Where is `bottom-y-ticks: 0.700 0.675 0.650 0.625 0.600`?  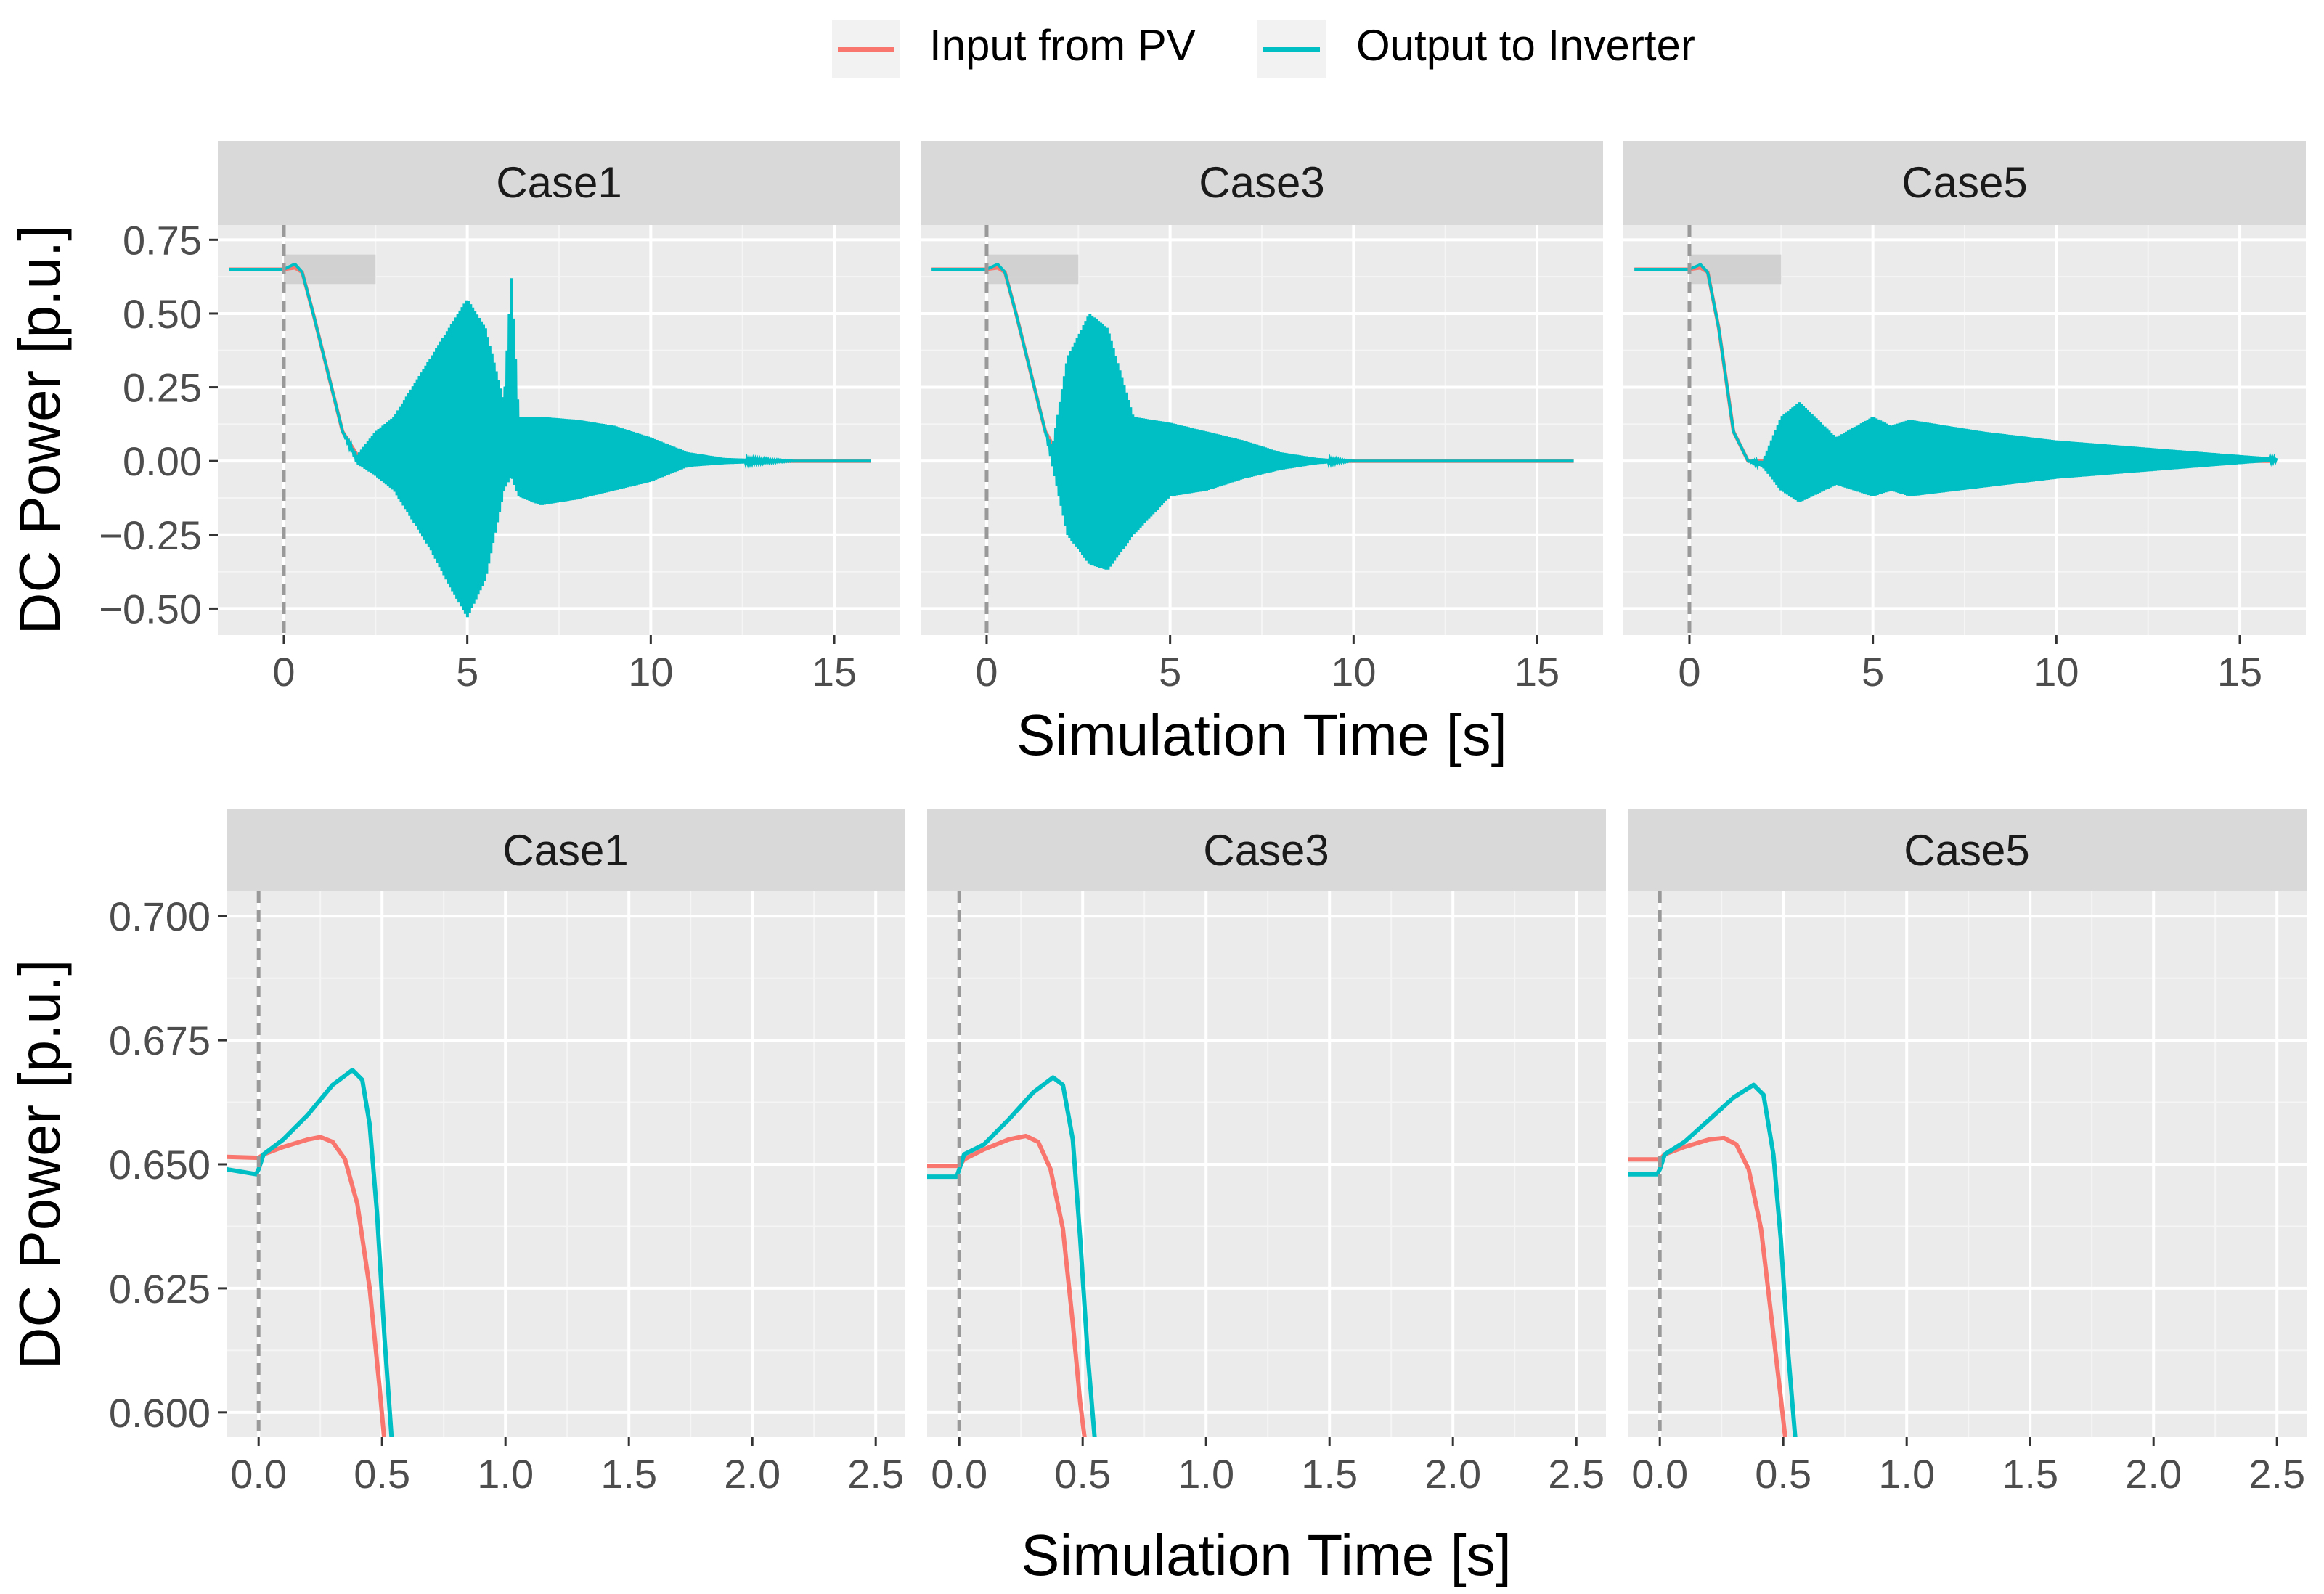
bottom-y-ticks: 0.700 0.675 0.650 0.625 0.600 is located at coordinates (168, 1165).